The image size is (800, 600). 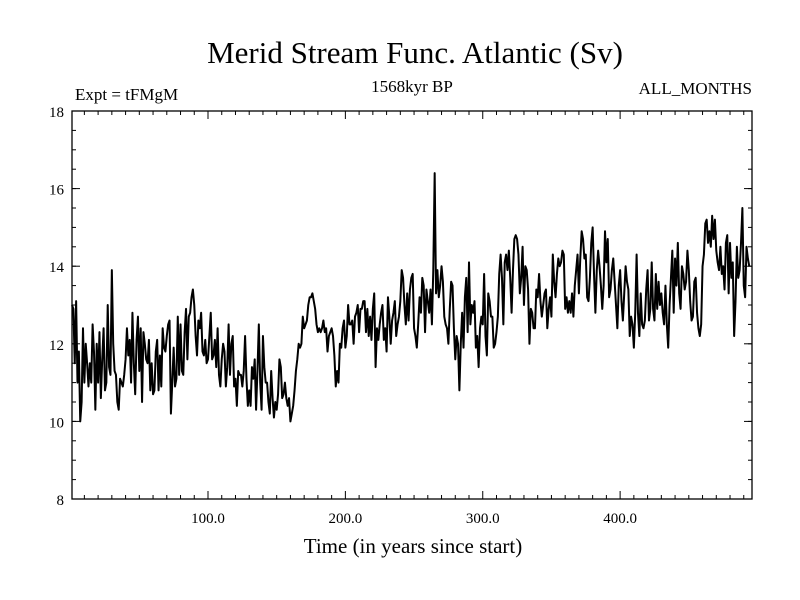 I want to click on y-tick-labels: 8 10 12 14 16 18, so click(x=57, y=307).